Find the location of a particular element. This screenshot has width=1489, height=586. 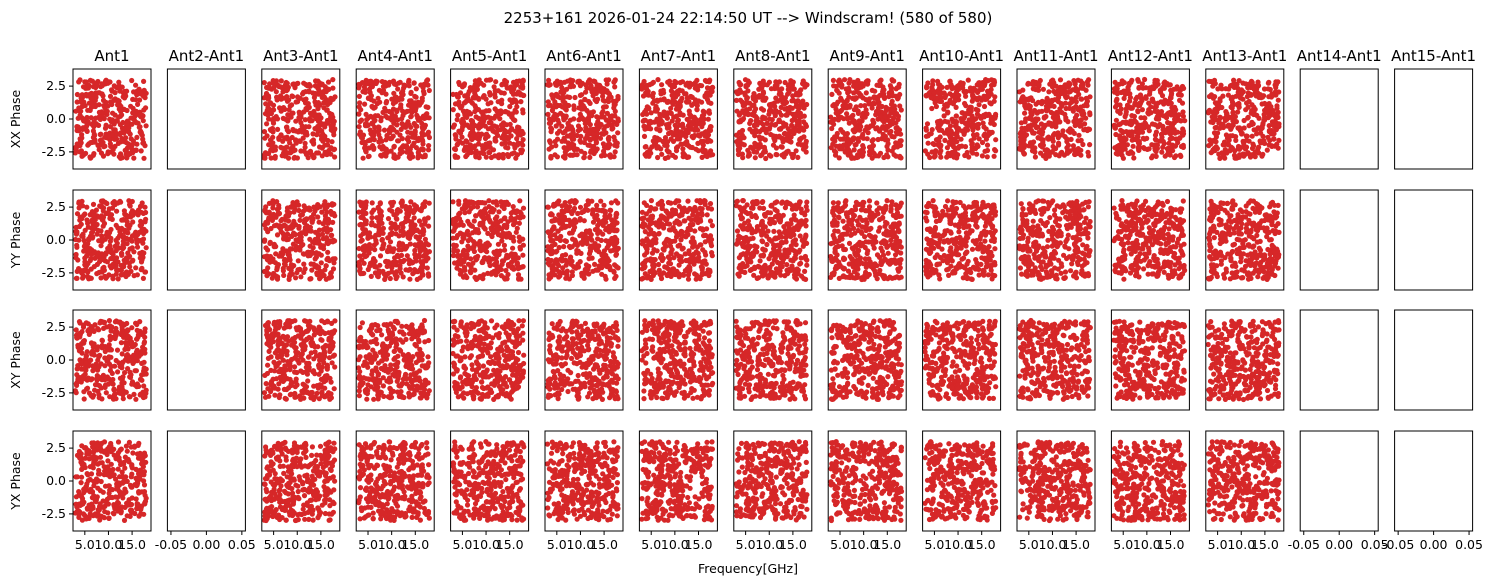

x-tick-label: 0.05 is located at coordinates (242, 544).